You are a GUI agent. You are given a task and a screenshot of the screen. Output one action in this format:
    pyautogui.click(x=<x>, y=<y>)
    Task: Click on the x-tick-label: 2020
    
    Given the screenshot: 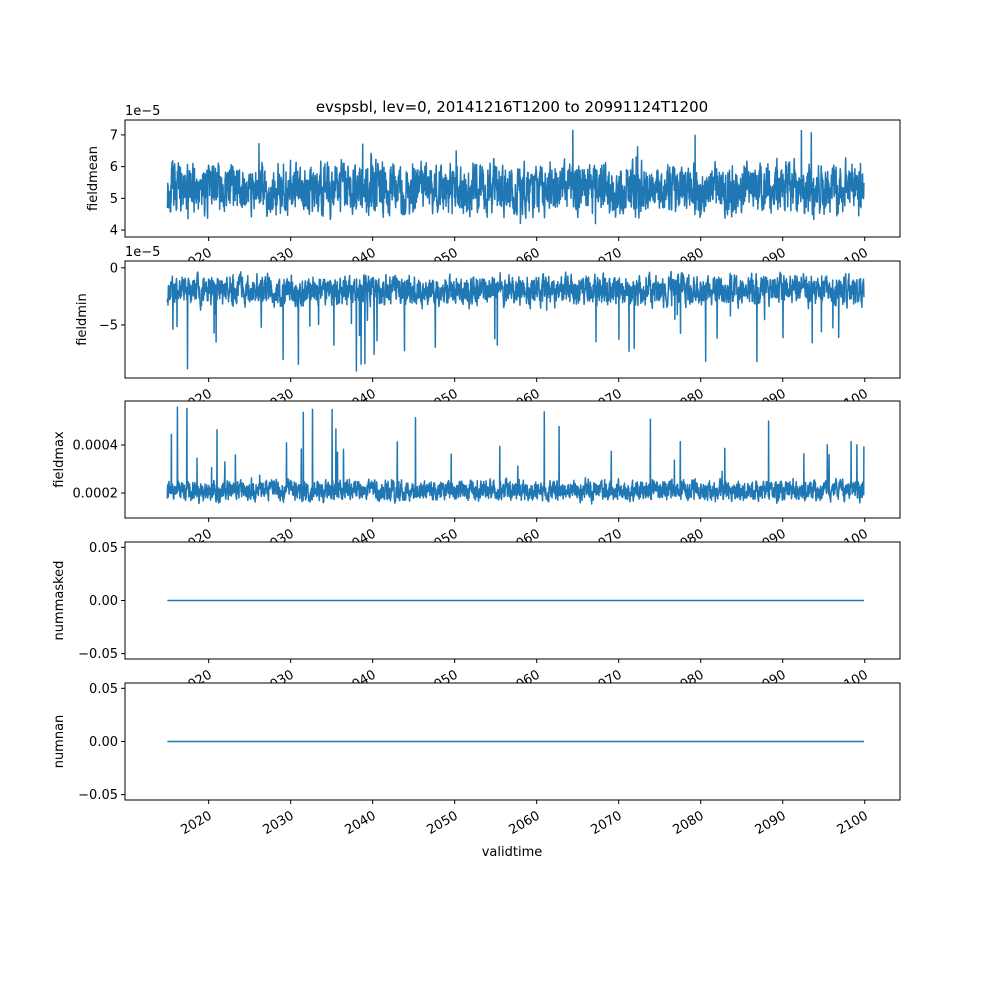 What is the action you would take?
    pyautogui.click(x=196, y=823)
    